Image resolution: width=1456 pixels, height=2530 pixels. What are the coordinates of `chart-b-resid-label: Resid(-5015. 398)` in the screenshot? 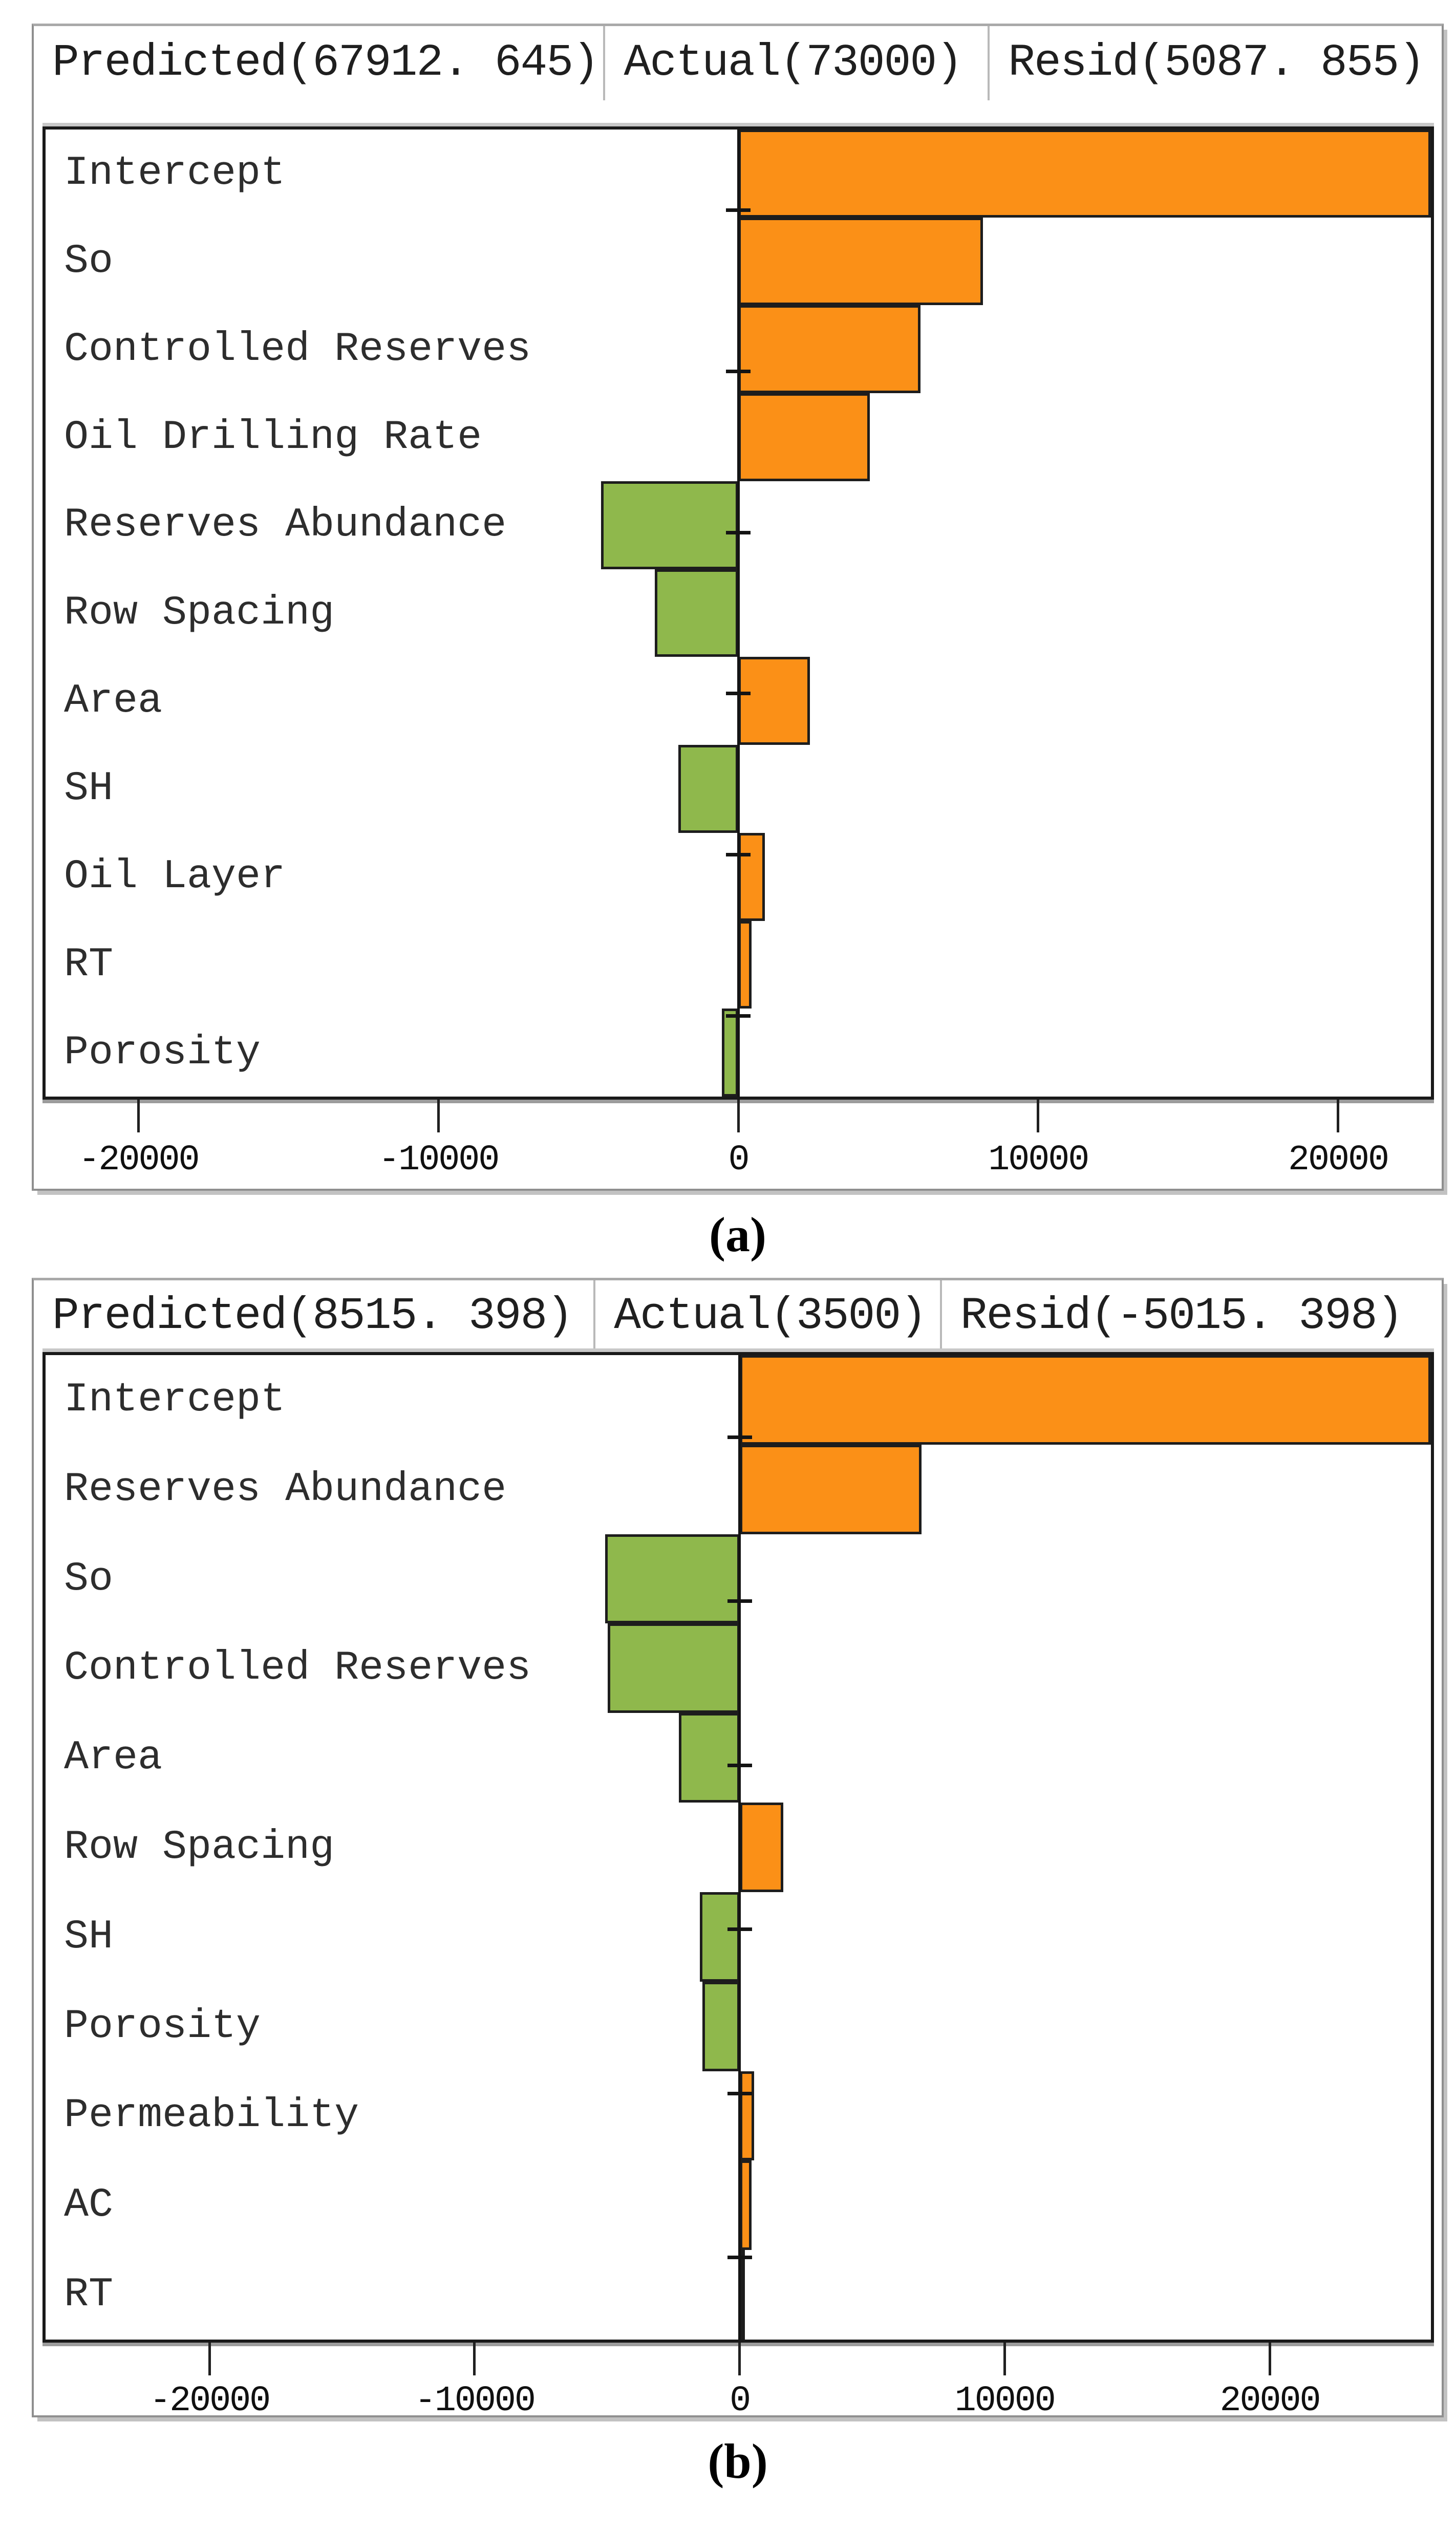 It's located at (1182, 1316).